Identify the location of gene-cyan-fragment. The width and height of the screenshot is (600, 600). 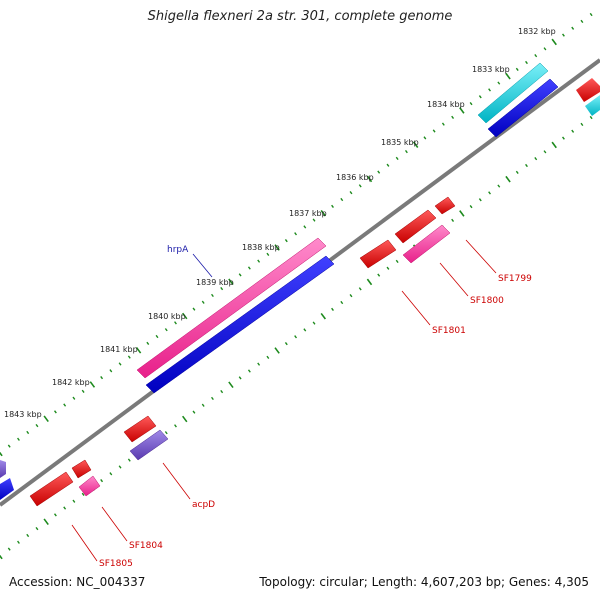
(592, 105).